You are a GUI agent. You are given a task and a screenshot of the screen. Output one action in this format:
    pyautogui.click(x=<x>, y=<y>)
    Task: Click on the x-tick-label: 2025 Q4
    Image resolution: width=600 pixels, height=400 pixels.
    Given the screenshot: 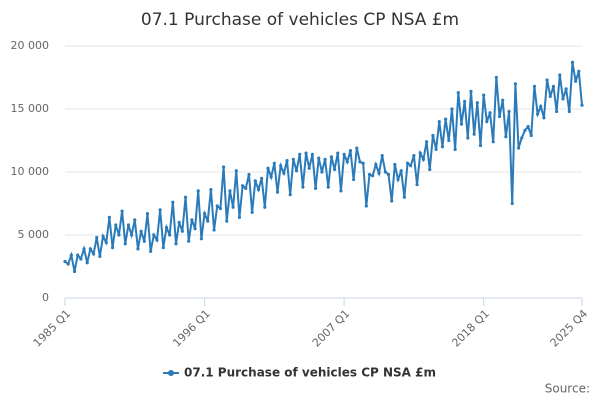 What is the action you would take?
    pyautogui.click(x=569, y=328)
    